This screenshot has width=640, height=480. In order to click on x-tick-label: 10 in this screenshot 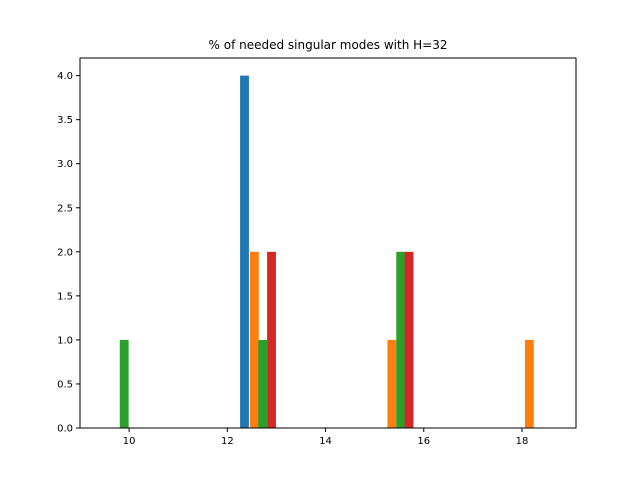, I will do `click(129, 441)`.